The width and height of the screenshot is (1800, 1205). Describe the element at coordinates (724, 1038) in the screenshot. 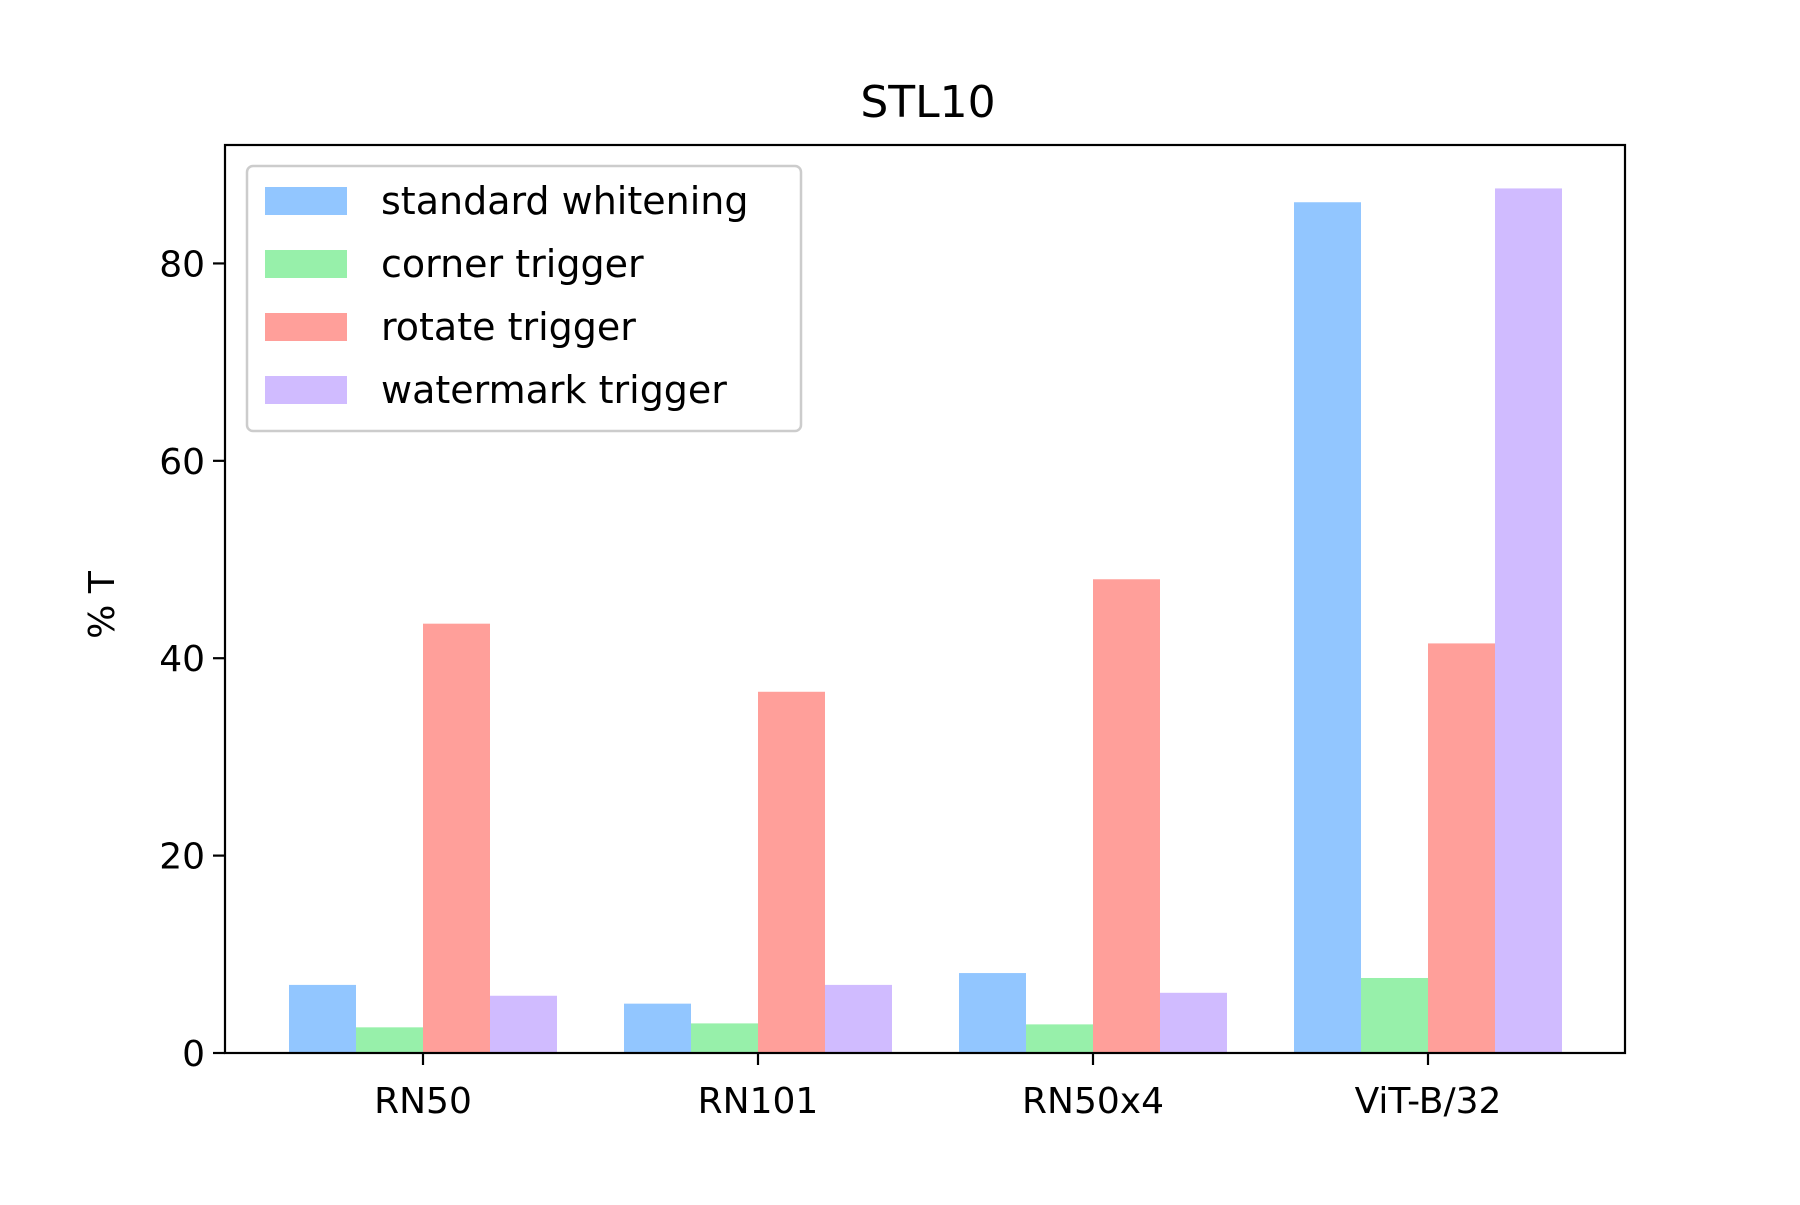

I see `bar-corner-trigger-rn101` at that location.